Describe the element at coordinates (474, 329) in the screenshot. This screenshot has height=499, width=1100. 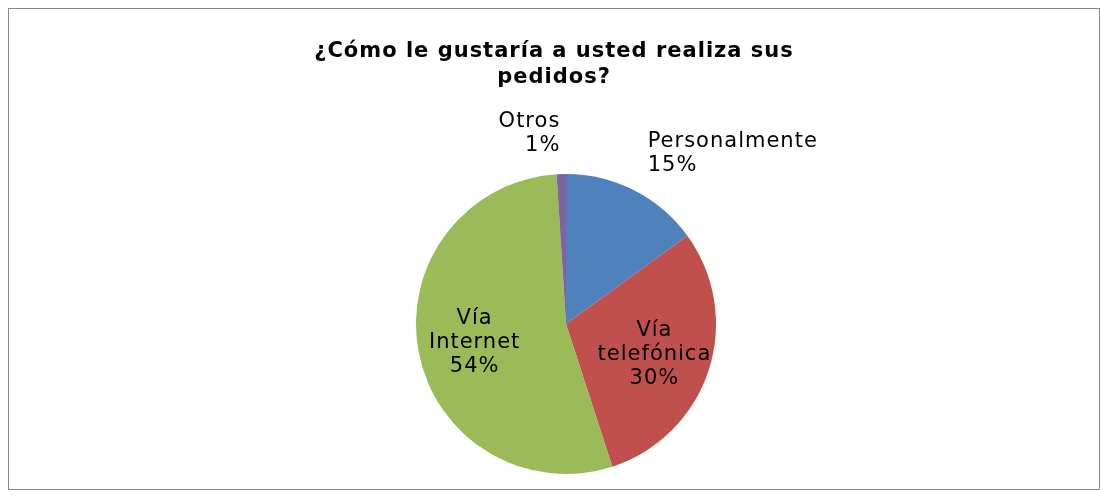
I see `slice-label: Vía Internet` at that location.